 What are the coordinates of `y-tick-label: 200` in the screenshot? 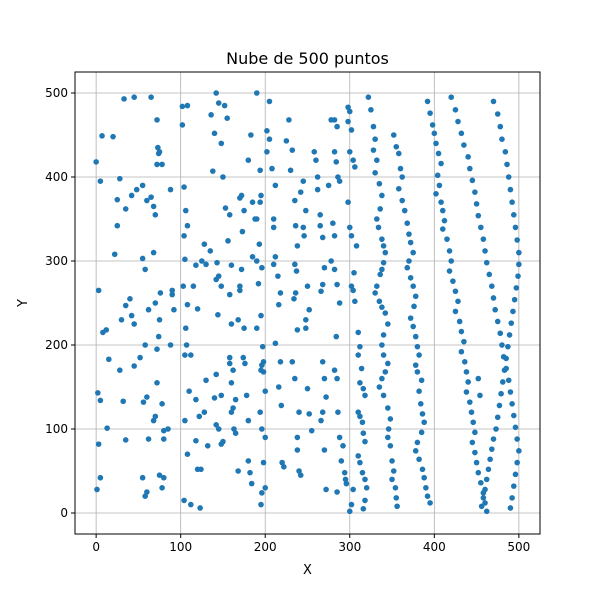 It's located at (56, 345).